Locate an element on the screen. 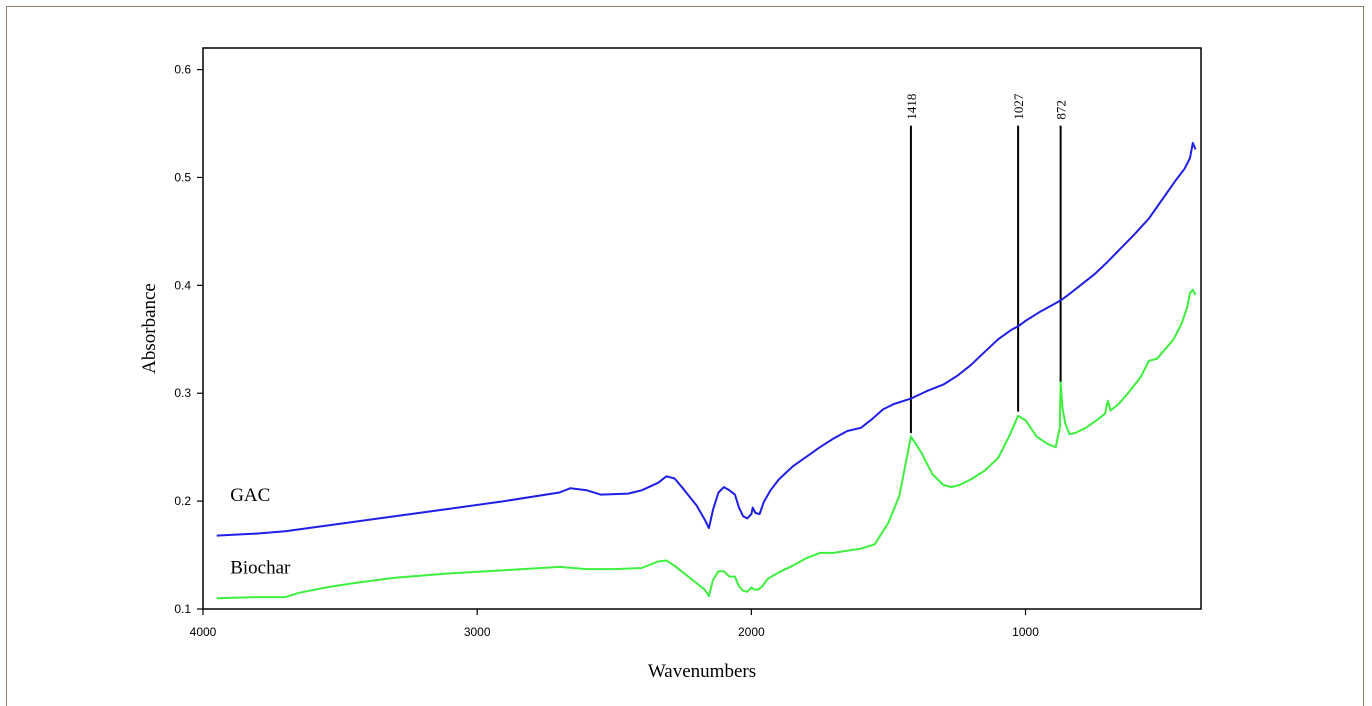 The height and width of the screenshot is (706, 1372). y-axis: 0.1 0.2 0.3 0.4 0.5 0.6 is located at coordinates (188, 339).